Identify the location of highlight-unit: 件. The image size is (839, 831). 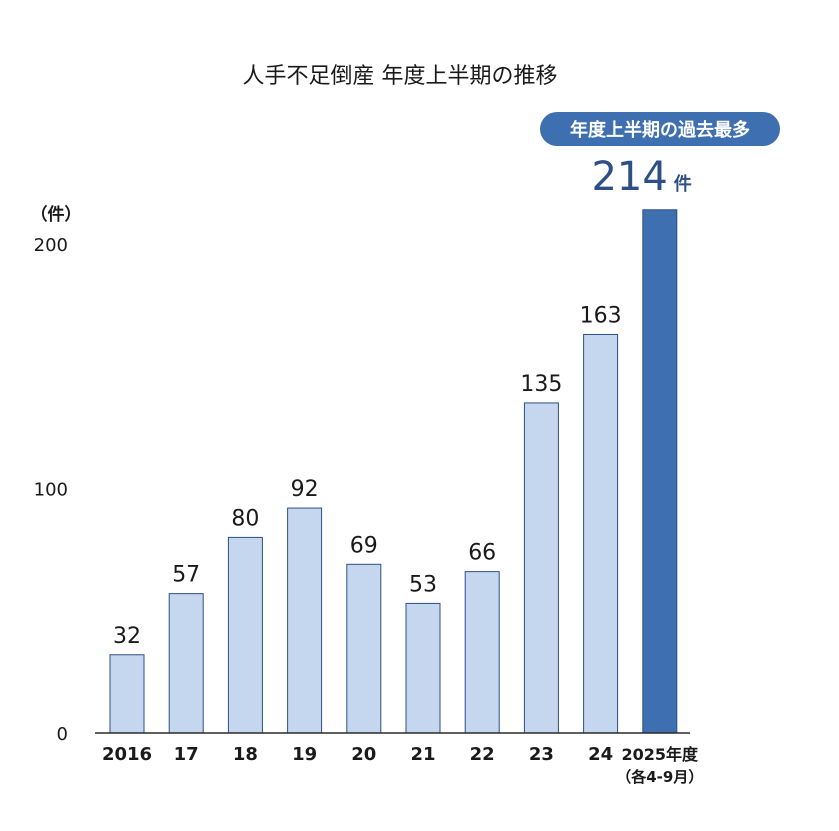
(683, 184).